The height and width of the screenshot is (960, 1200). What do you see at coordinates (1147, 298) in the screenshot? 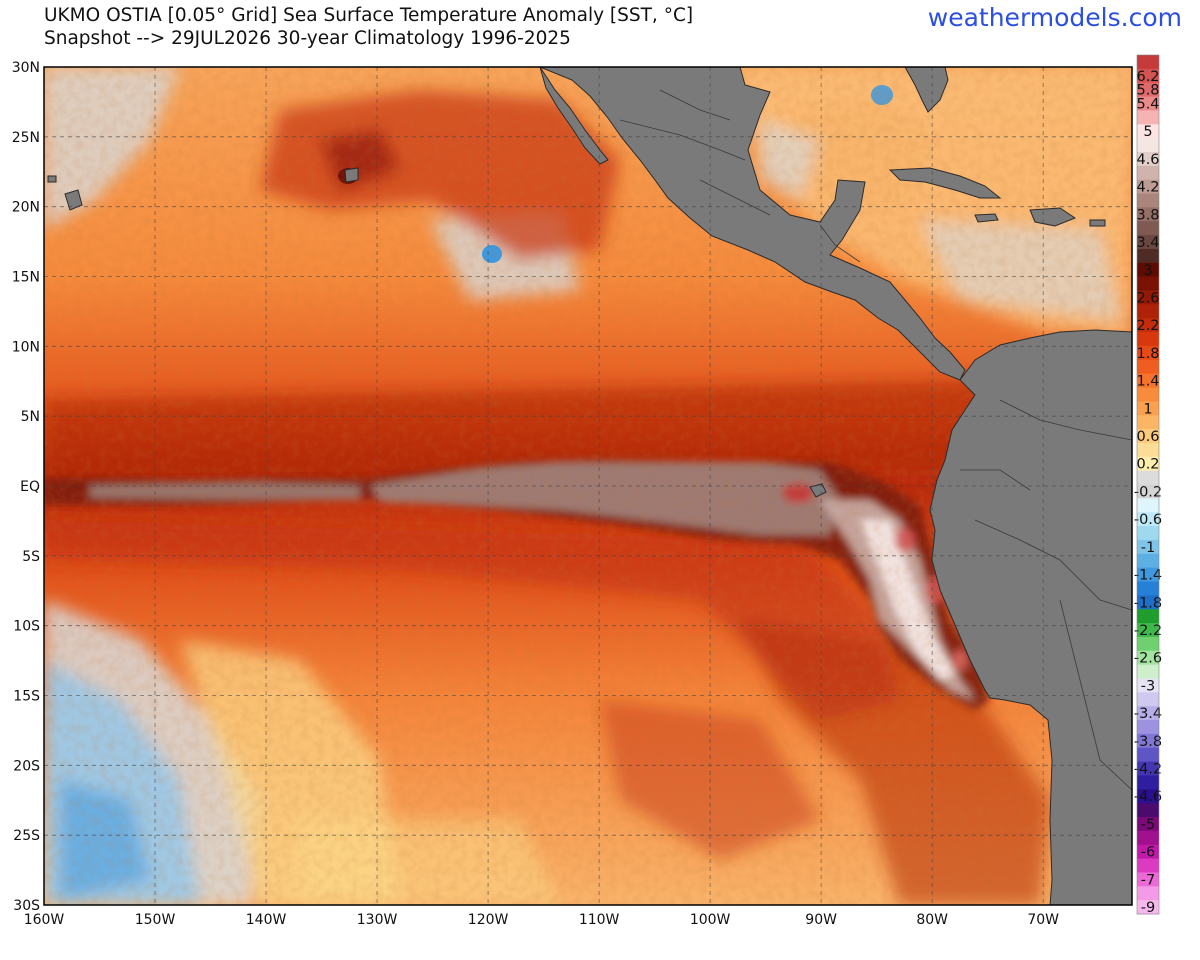
I see `colorbar-label: 2.6` at bounding box center [1147, 298].